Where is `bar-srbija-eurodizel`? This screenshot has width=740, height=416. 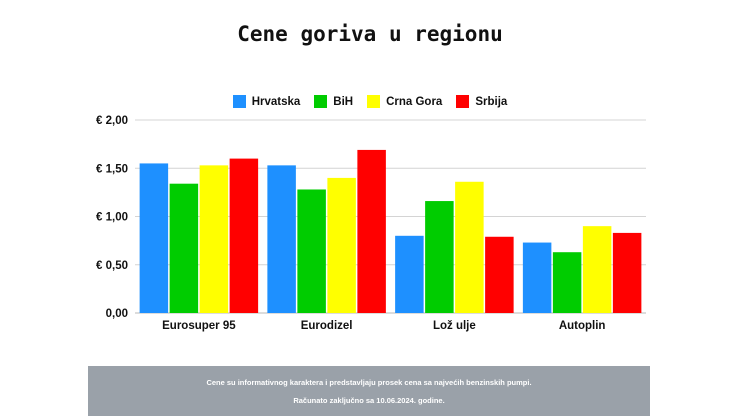
bar-srbija-eurodizel is located at coordinates (371, 231).